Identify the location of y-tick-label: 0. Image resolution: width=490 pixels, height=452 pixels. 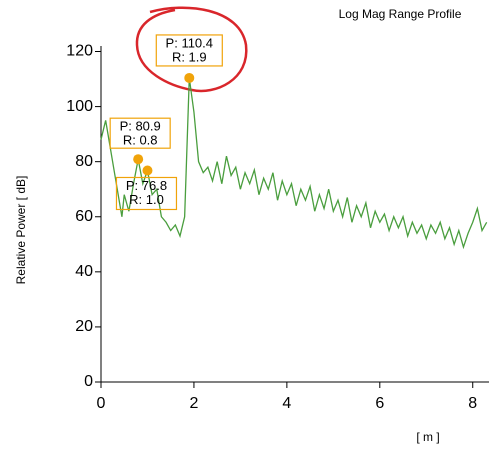
(88, 381).